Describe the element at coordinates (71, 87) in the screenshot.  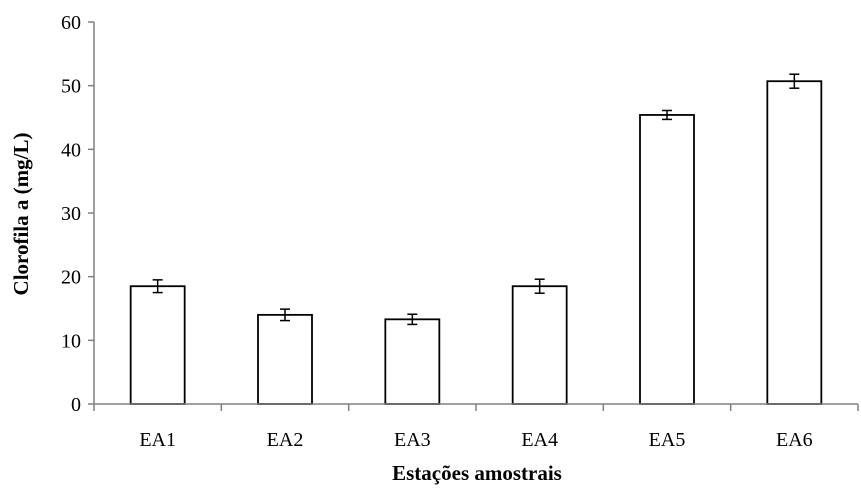
I see `y-tick-label: 50` at that location.